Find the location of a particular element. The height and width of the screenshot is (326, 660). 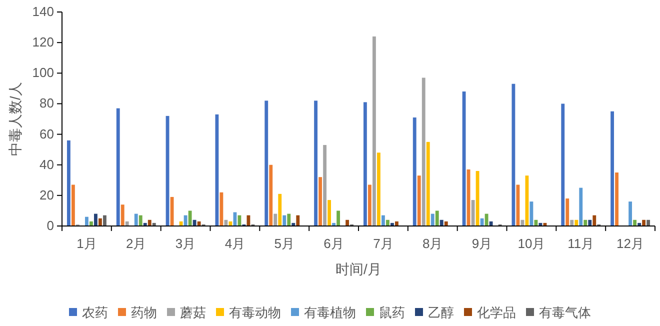

y-tick-label: 140 is located at coordinates (43, 11).